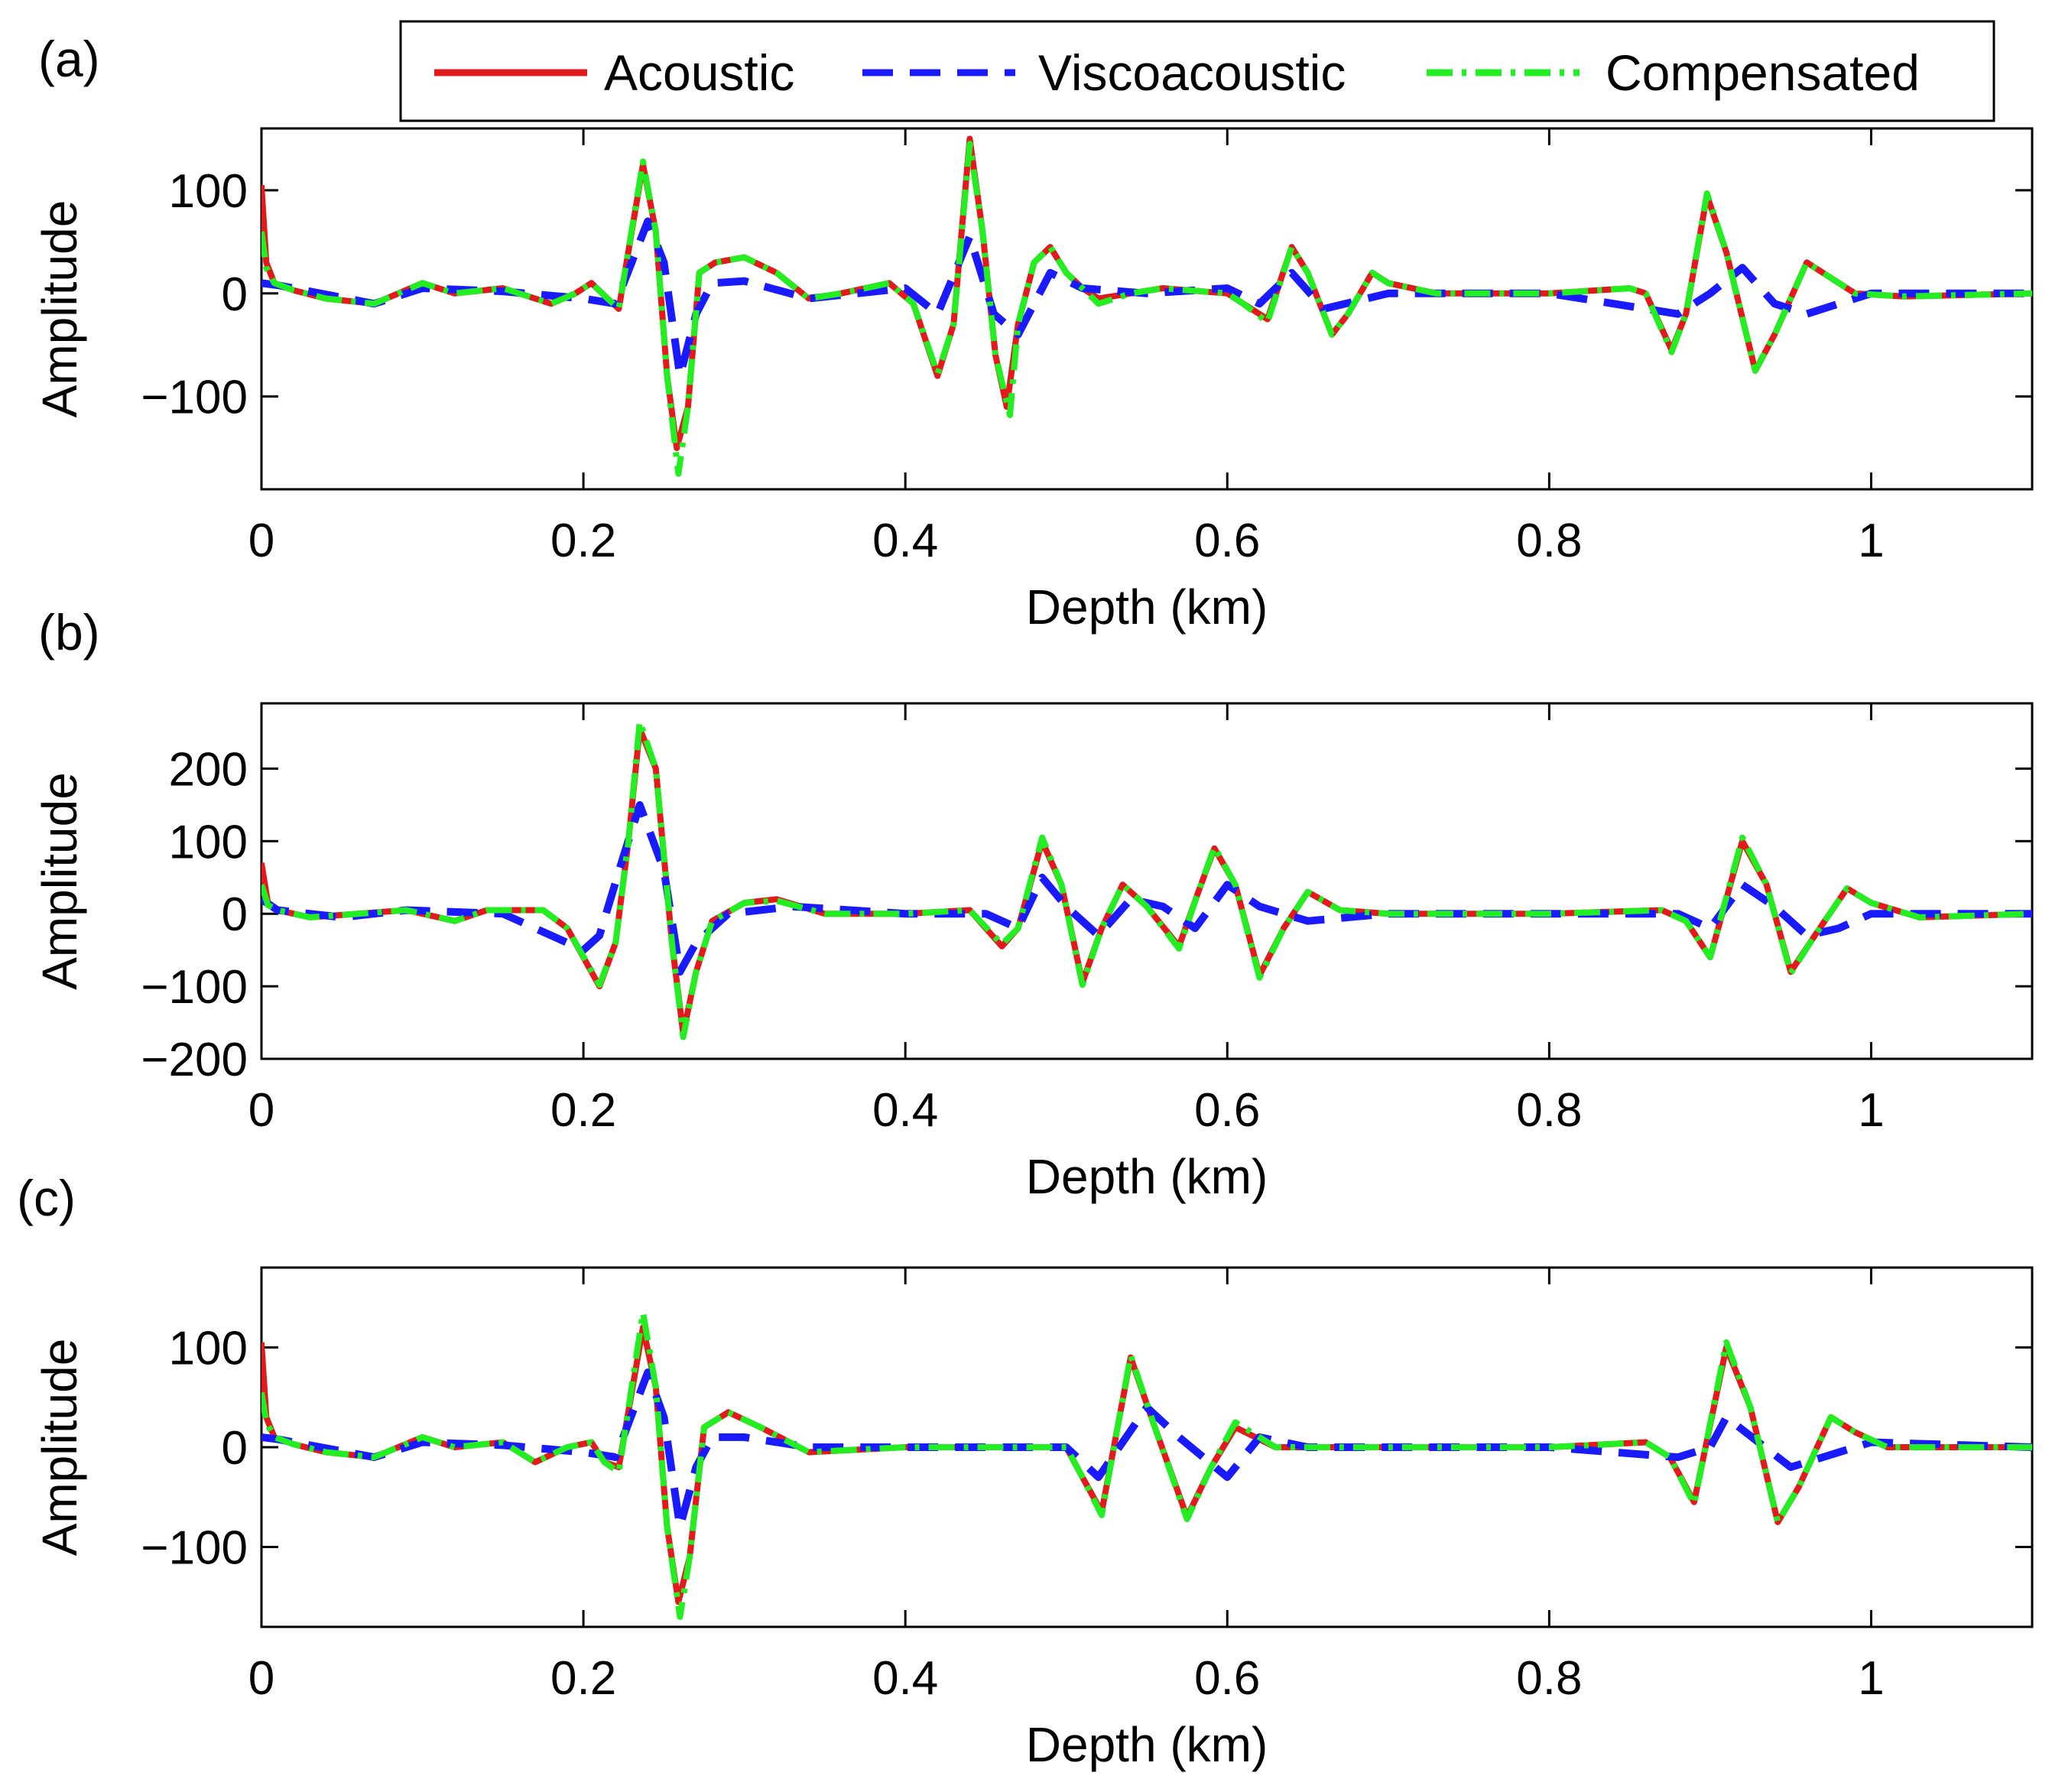 Image resolution: width=2052 pixels, height=1792 pixels. Describe the element at coordinates (194, 1060) in the screenshot. I see `y-tick-label: −200` at that location.